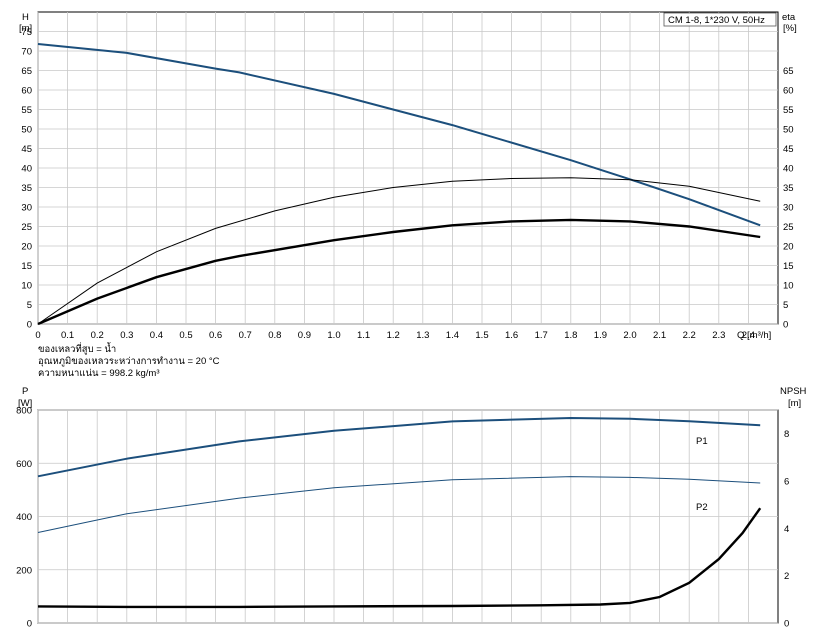  I want to click on y2-tick-label: 0, so click(785, 325).